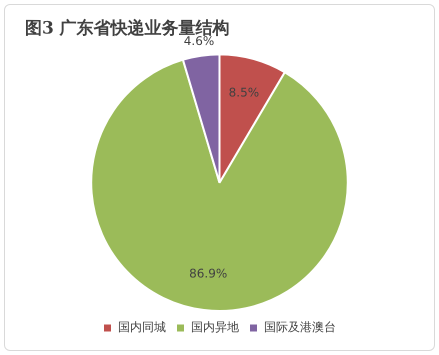  I want to click on legend-label: 国内同城, so click(142, 327).